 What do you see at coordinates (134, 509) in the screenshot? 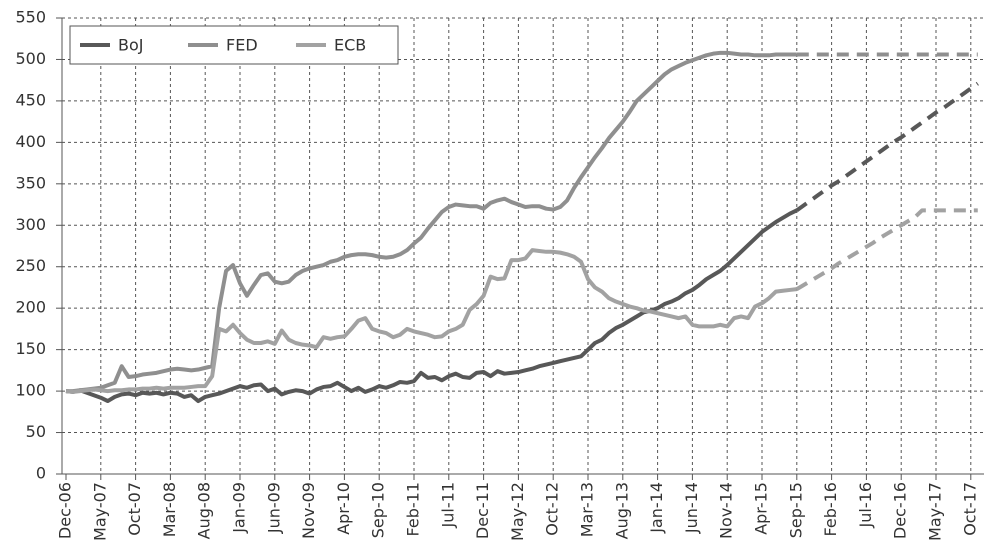
I see `x-tick-label: Oct-07` at bounding box center [134, 509].